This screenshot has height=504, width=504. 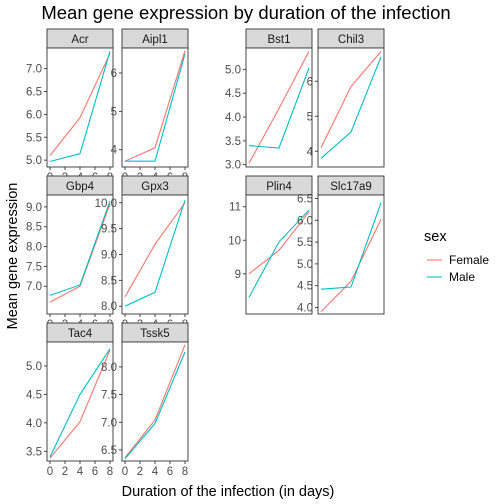 I want to click on y-tick-label: 10, so click(x=234, y=241).